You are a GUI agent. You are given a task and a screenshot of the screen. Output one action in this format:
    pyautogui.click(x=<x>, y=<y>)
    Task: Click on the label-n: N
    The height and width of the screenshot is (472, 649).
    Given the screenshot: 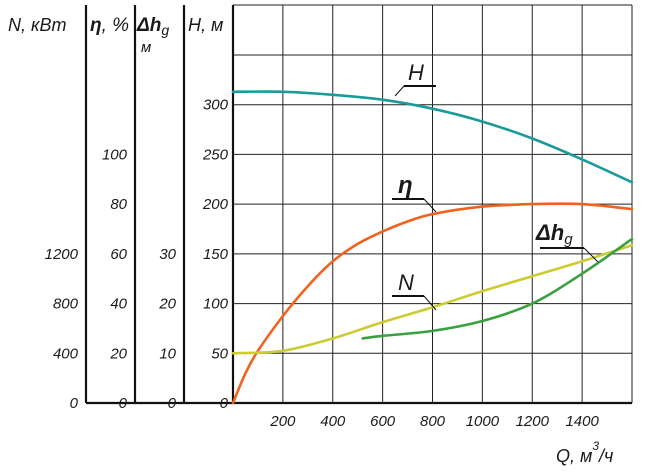 What is the action you would take?
    pyautogui.click(x=414, y=290)
    